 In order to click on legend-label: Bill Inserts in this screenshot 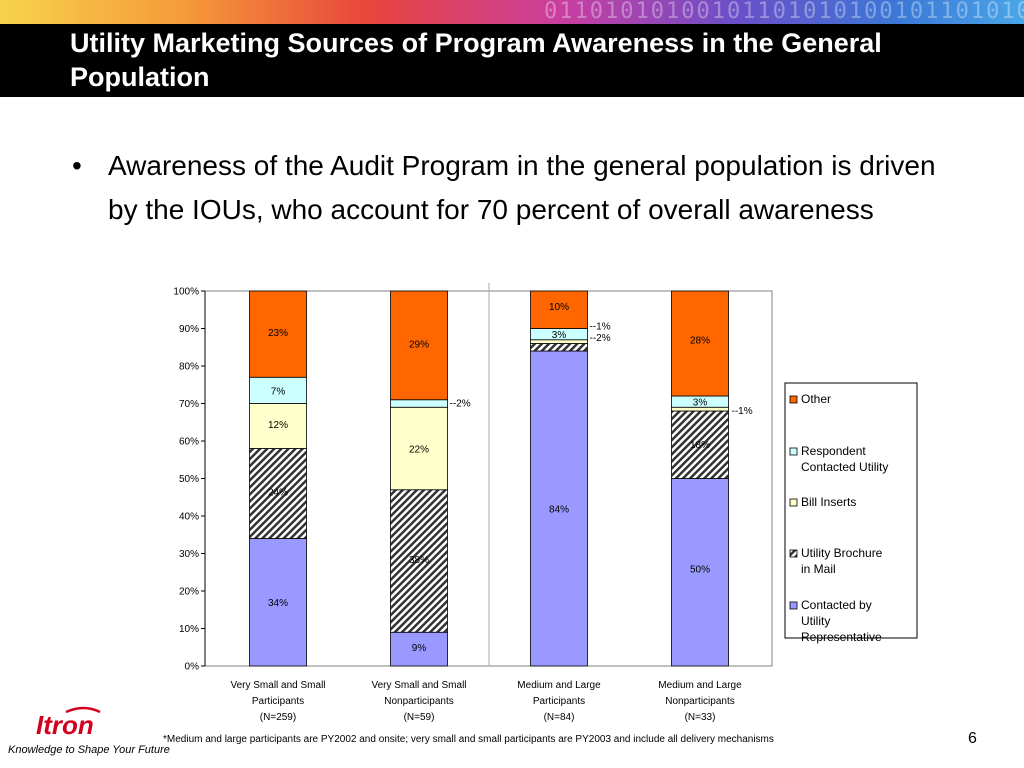, I will do `click(828, 502)`.